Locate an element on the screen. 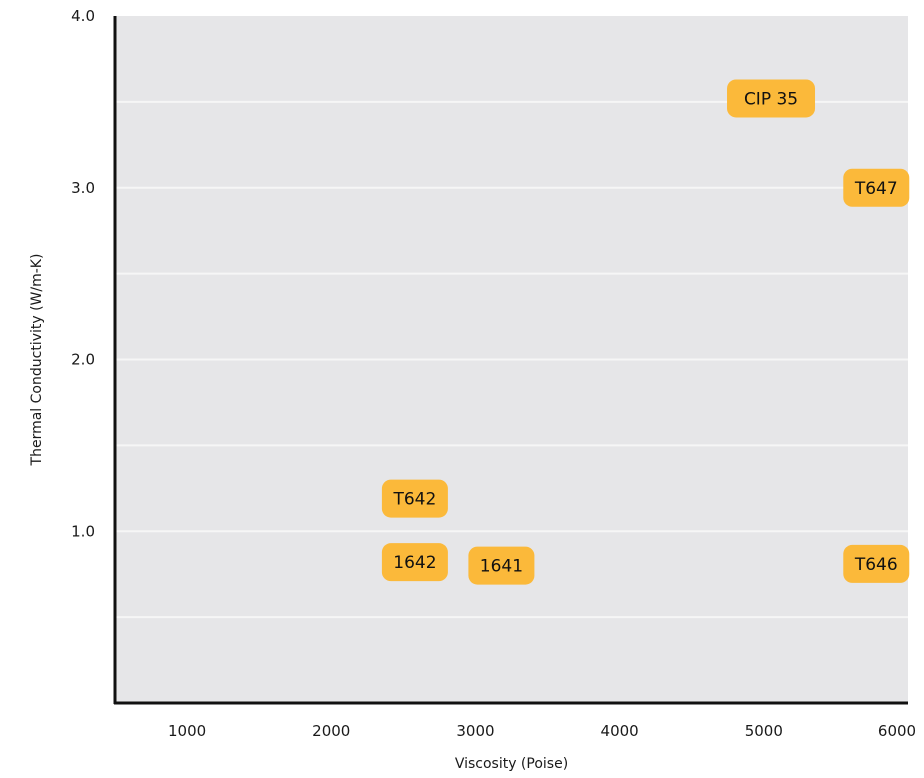 The image size is (924, 778). x-tick-label: 3000 is located at coordinates (475, 731).